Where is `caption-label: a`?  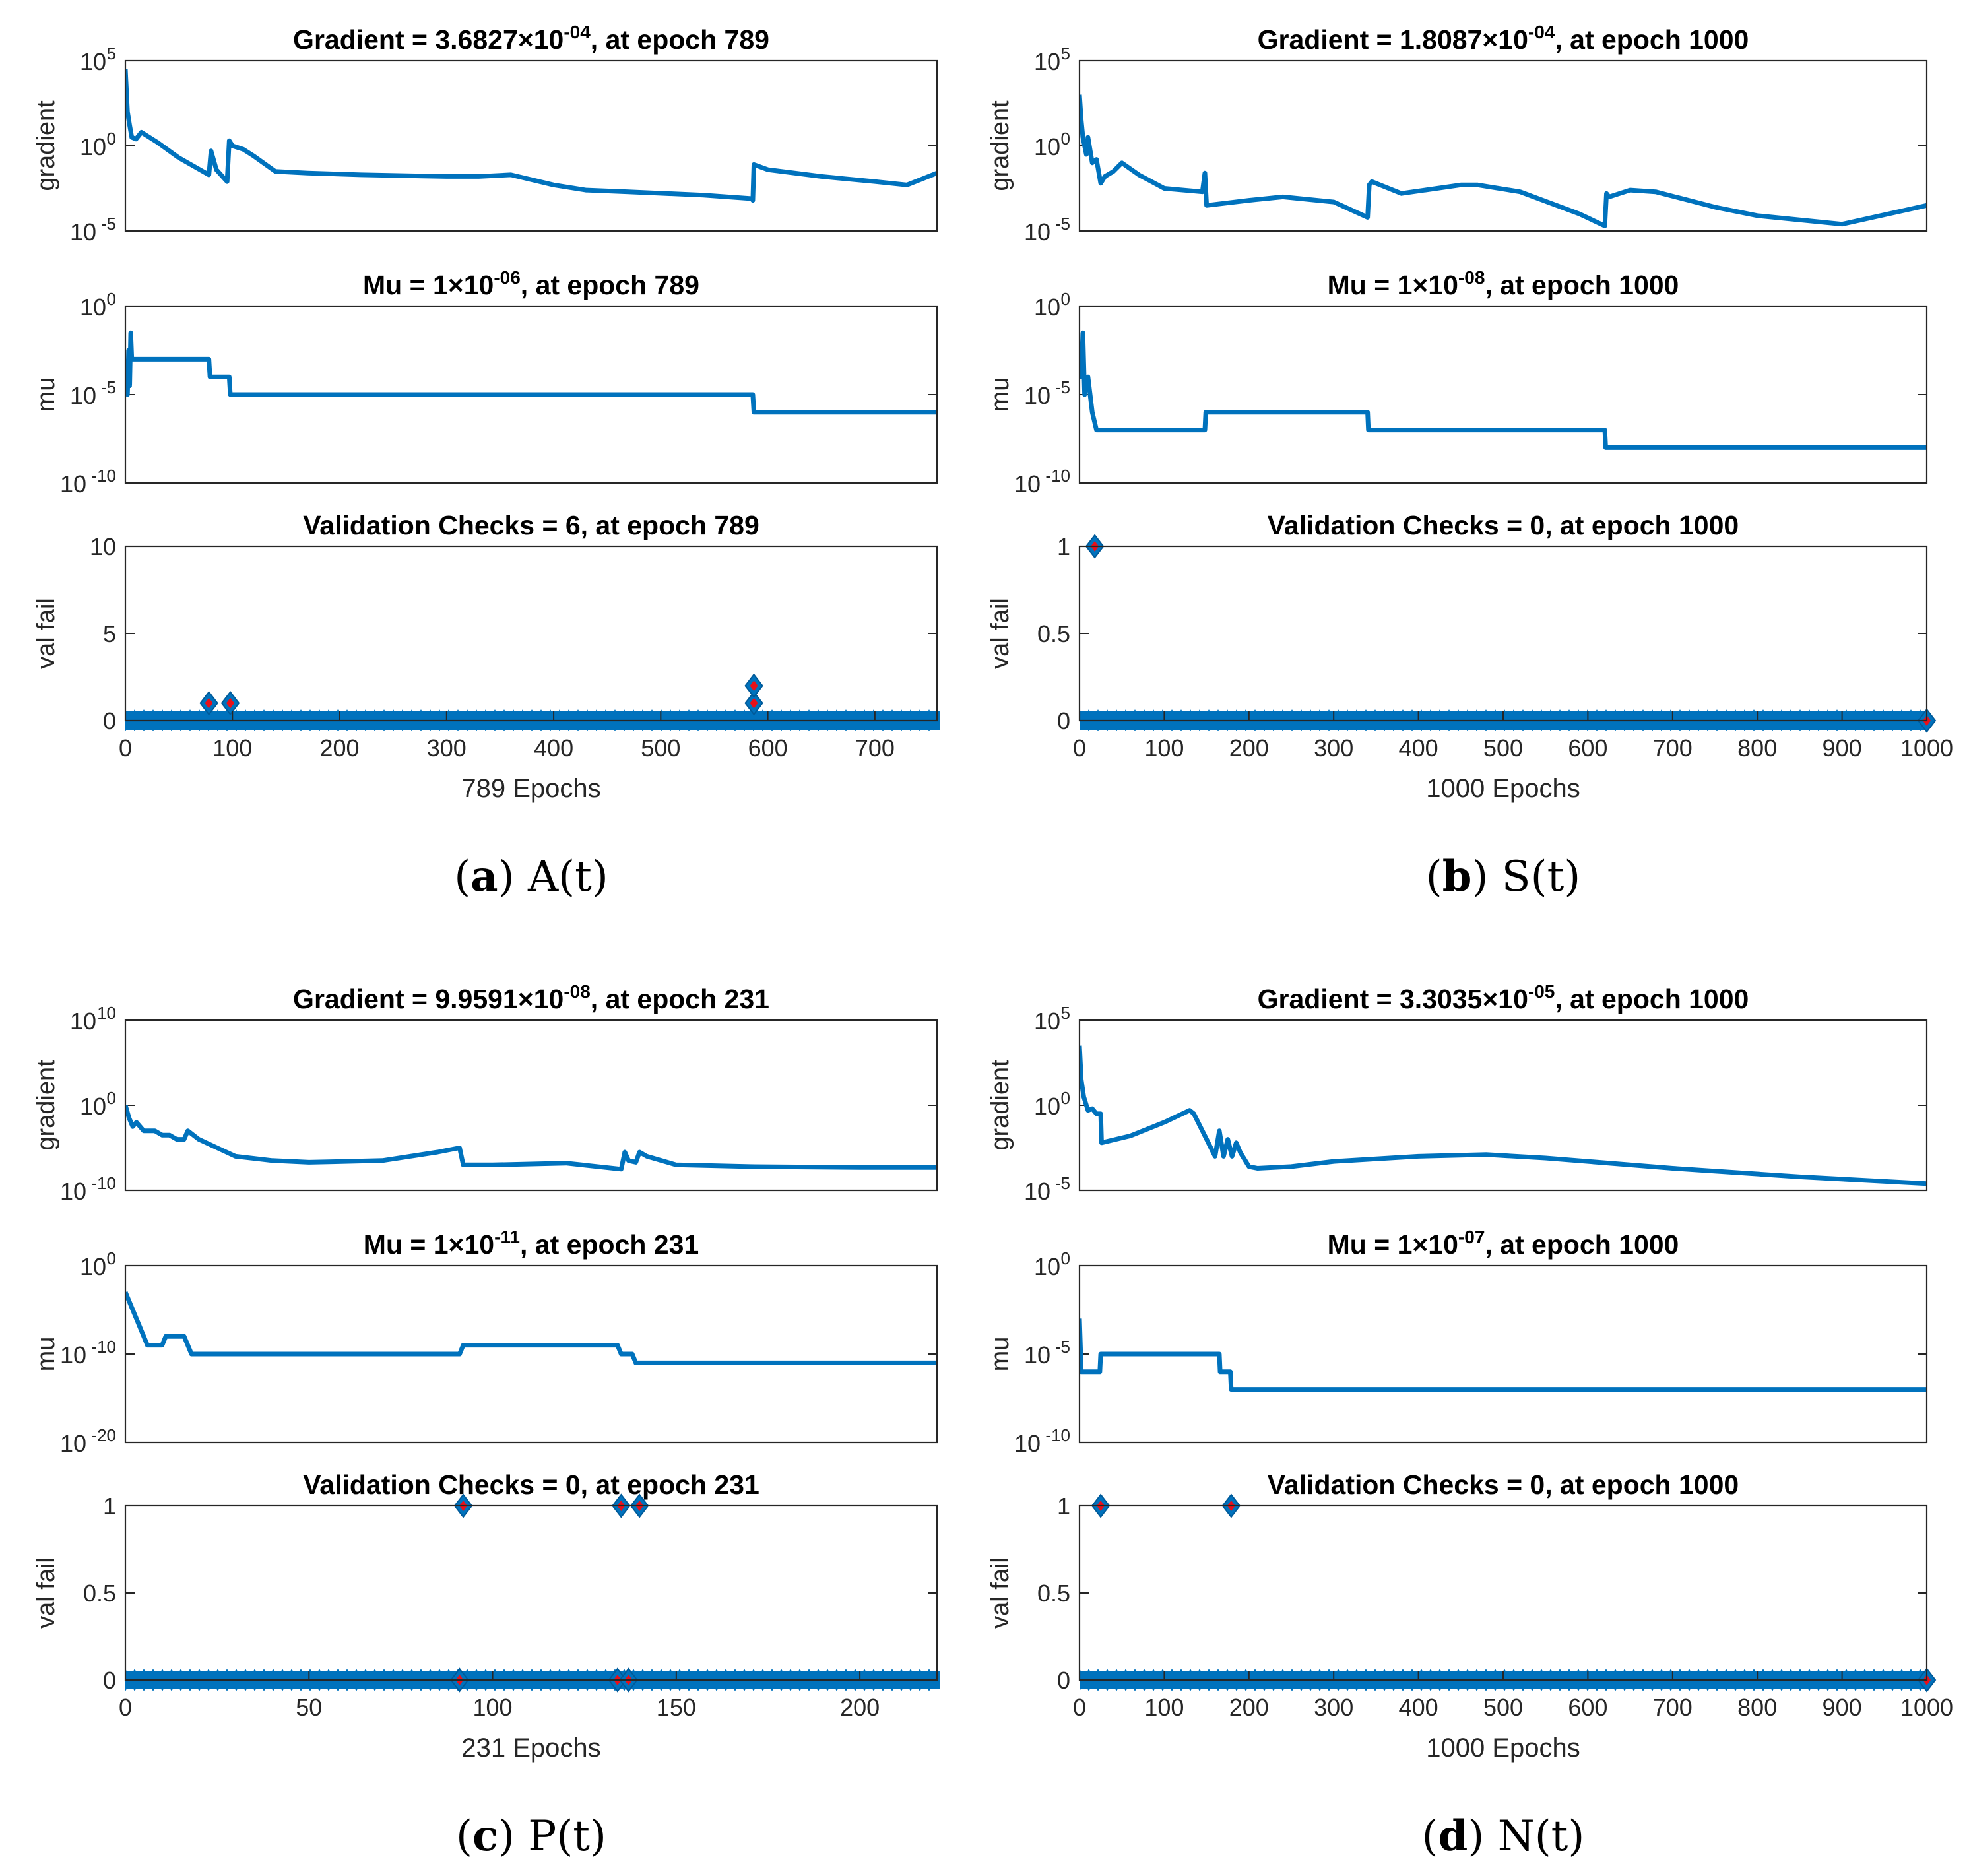
caption-label: a is located at coordinates (484, 876).